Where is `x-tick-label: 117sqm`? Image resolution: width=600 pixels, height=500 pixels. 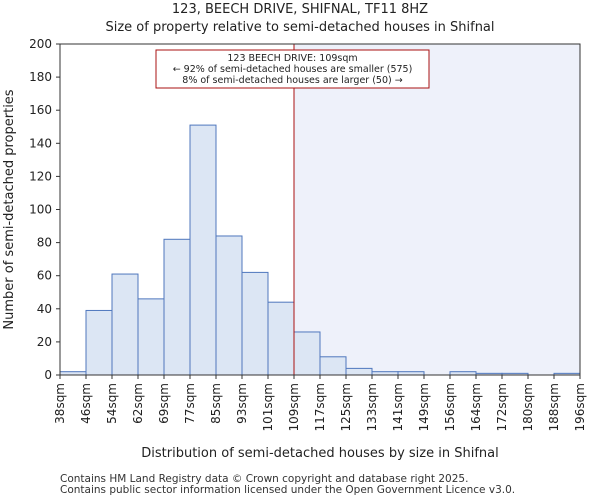
x-tick-label: 117sqm is located at coordinates (320, 407).